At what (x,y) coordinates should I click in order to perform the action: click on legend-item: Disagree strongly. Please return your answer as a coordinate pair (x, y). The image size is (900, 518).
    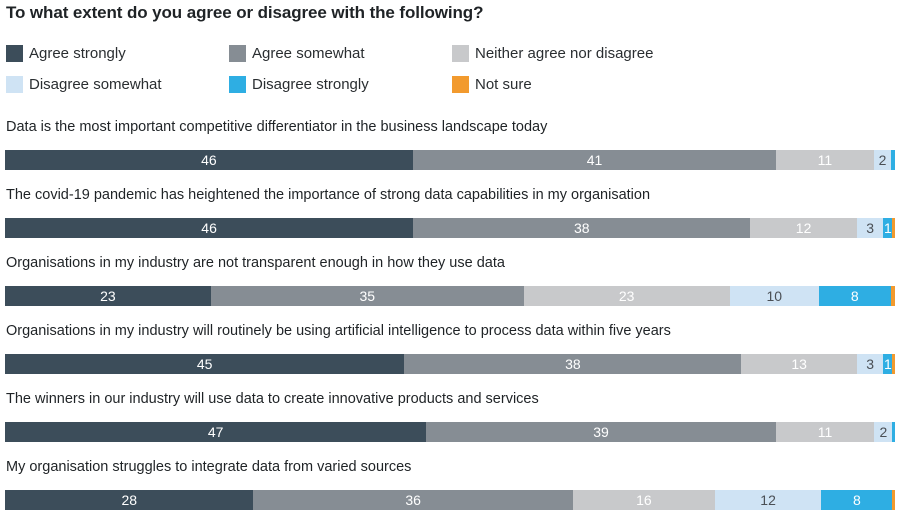
    Looking at the image, I should click on (299, 84).